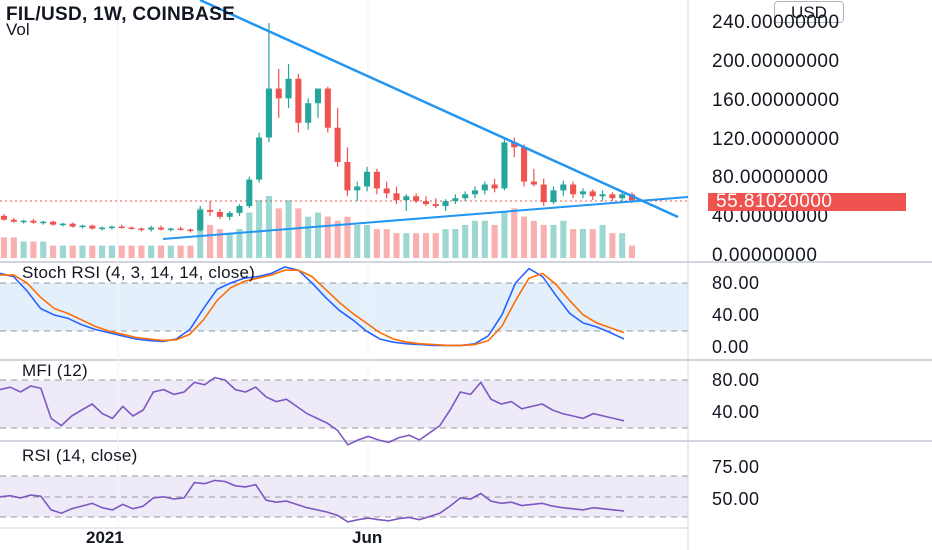 This screenshot has width=932, height=550. I want to click on currency-button: USD, so click(809, 12).